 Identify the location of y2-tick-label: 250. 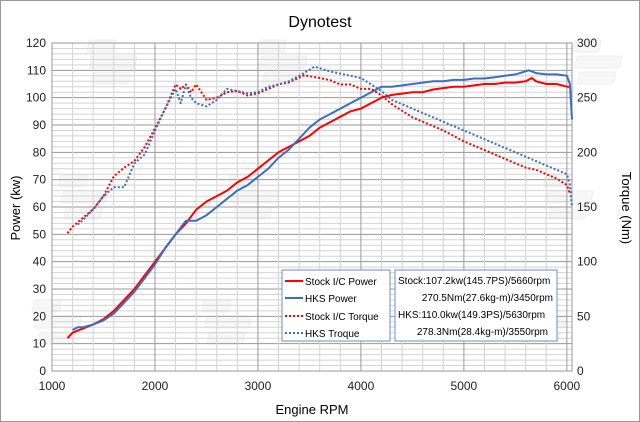
(587, 98).